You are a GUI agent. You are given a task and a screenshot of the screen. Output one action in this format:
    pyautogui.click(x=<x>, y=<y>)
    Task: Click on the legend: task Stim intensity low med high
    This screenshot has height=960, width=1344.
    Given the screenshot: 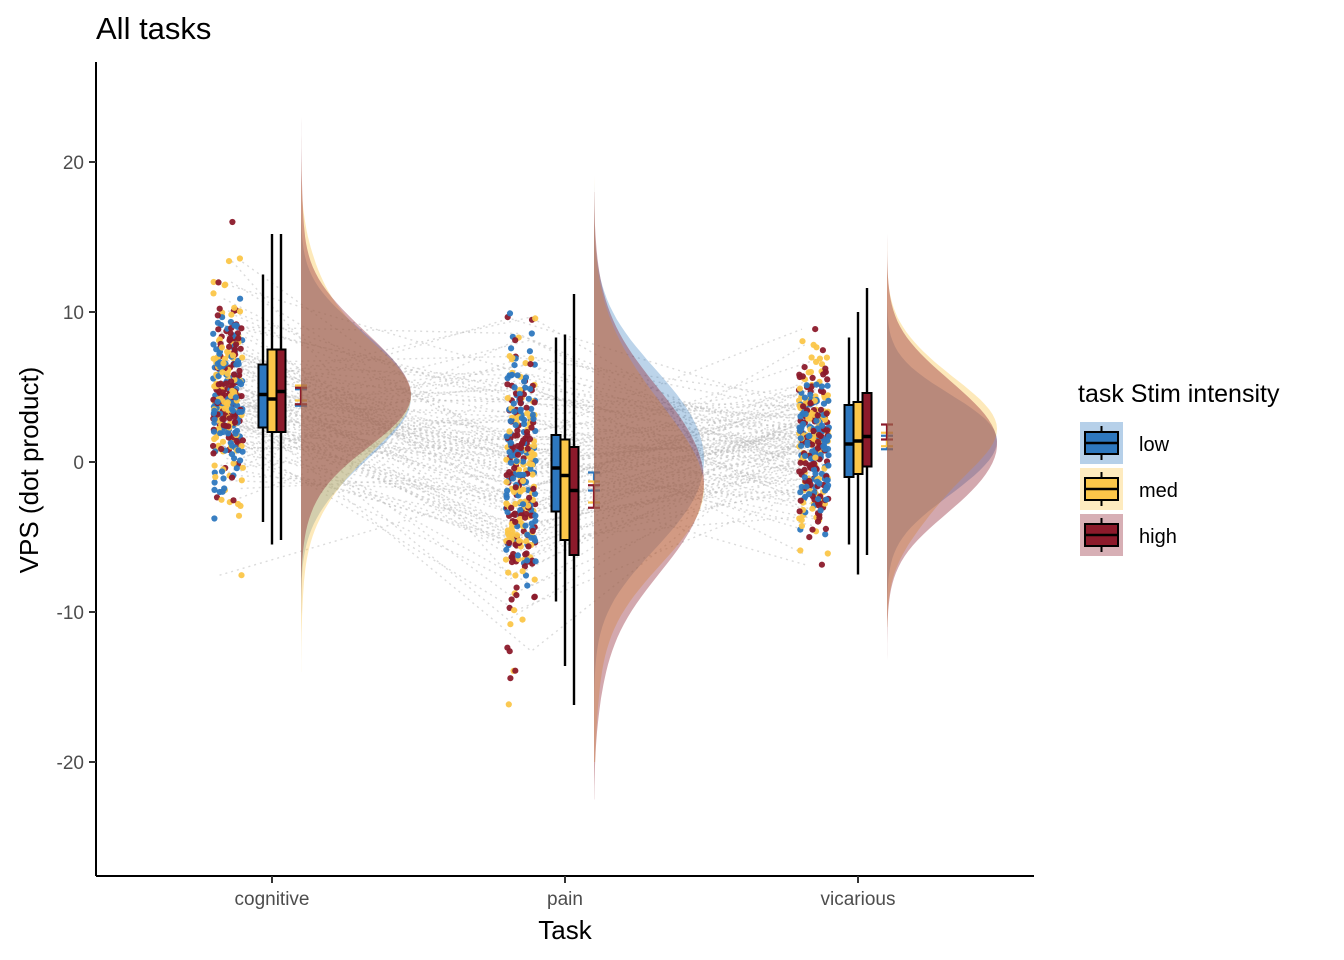 What is the action you would take?
    pyautogui.click(x=1179, y=468)
    